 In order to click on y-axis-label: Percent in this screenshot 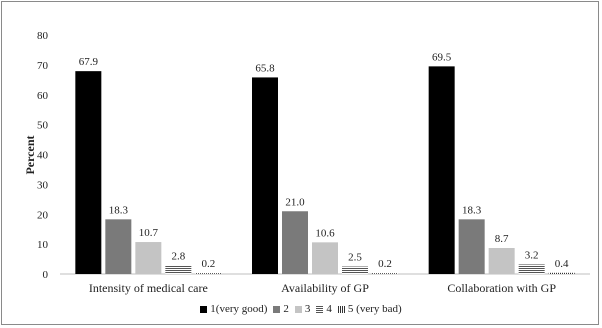, I will do `click(30, 154)`.